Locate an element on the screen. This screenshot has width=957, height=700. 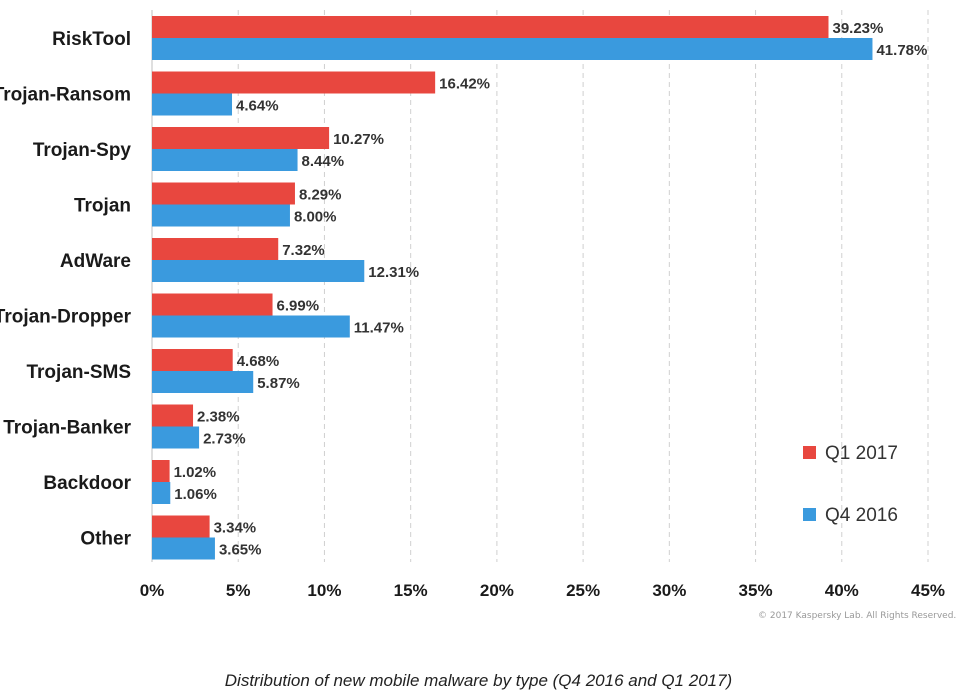
category-label: Trojan-Ransom is located at coordinates (65, 95).